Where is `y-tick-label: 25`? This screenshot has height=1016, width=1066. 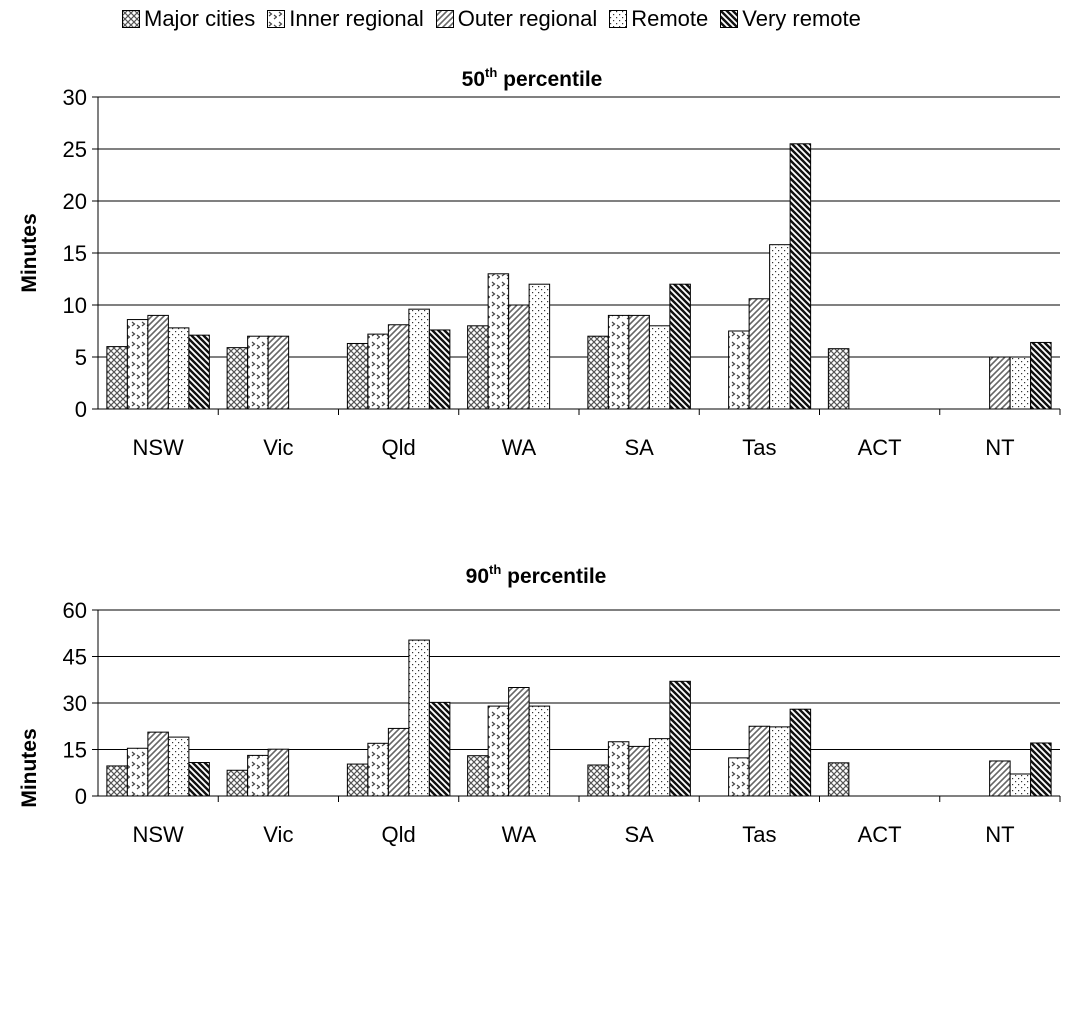 y-tick-label: 25 is located at coordinates (75, 149).